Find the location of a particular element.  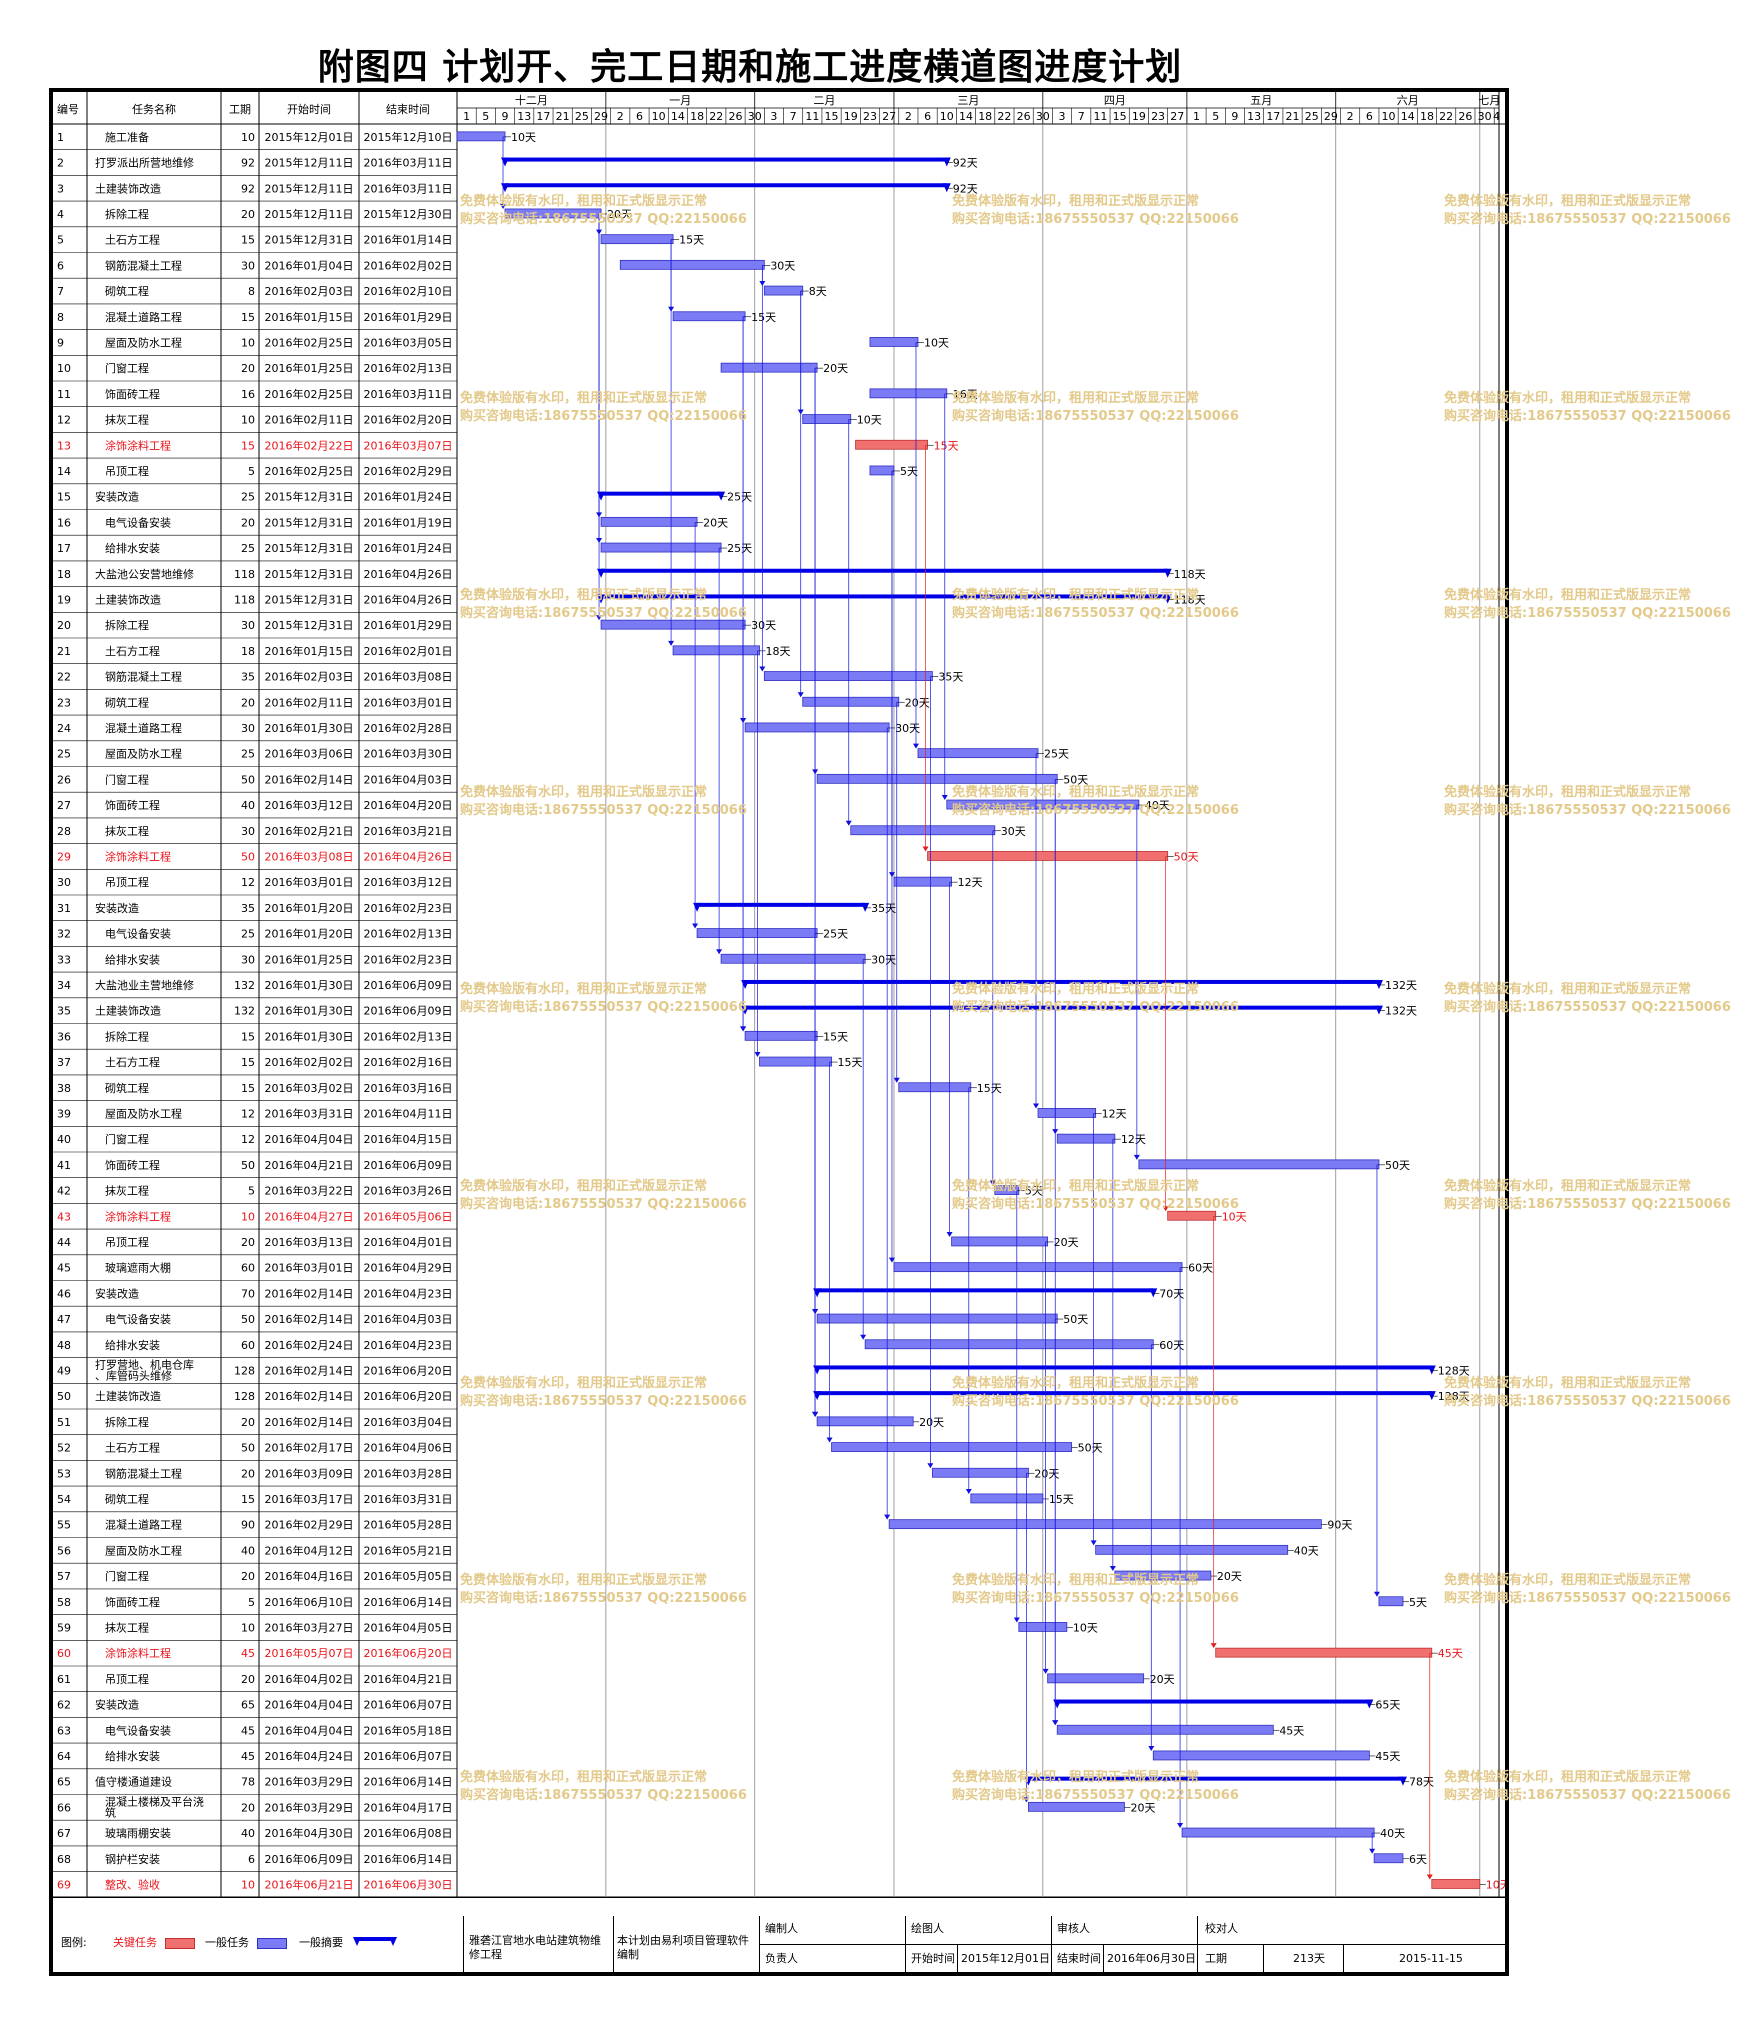

task-duration: 18 is located at coordinates (248, 651).